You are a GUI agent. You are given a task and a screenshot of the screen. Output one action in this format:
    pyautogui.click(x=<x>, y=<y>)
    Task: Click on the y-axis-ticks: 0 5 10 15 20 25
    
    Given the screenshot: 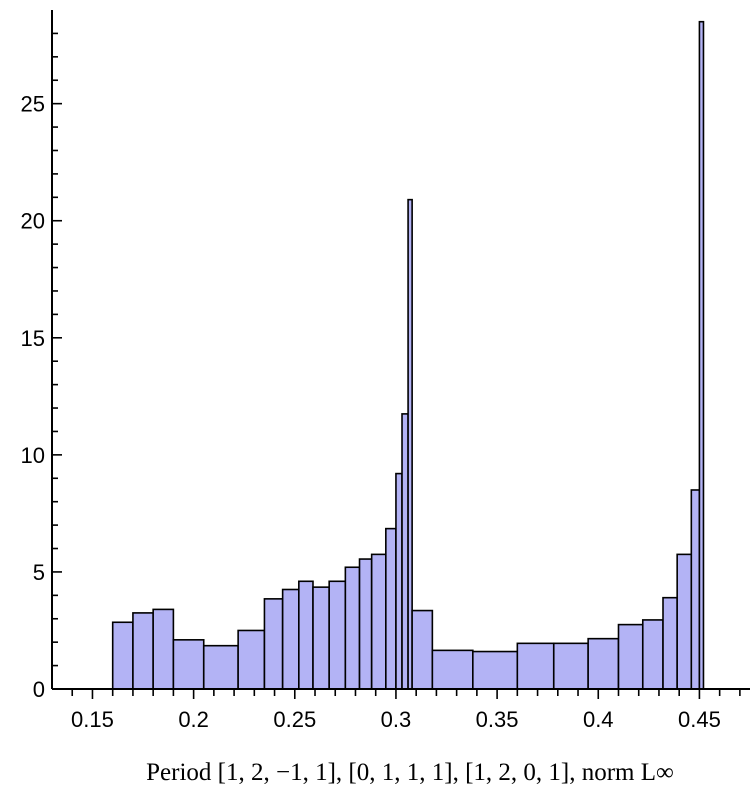 What is the action you would take?
    pyautogui.click(x=41, y=367)
    